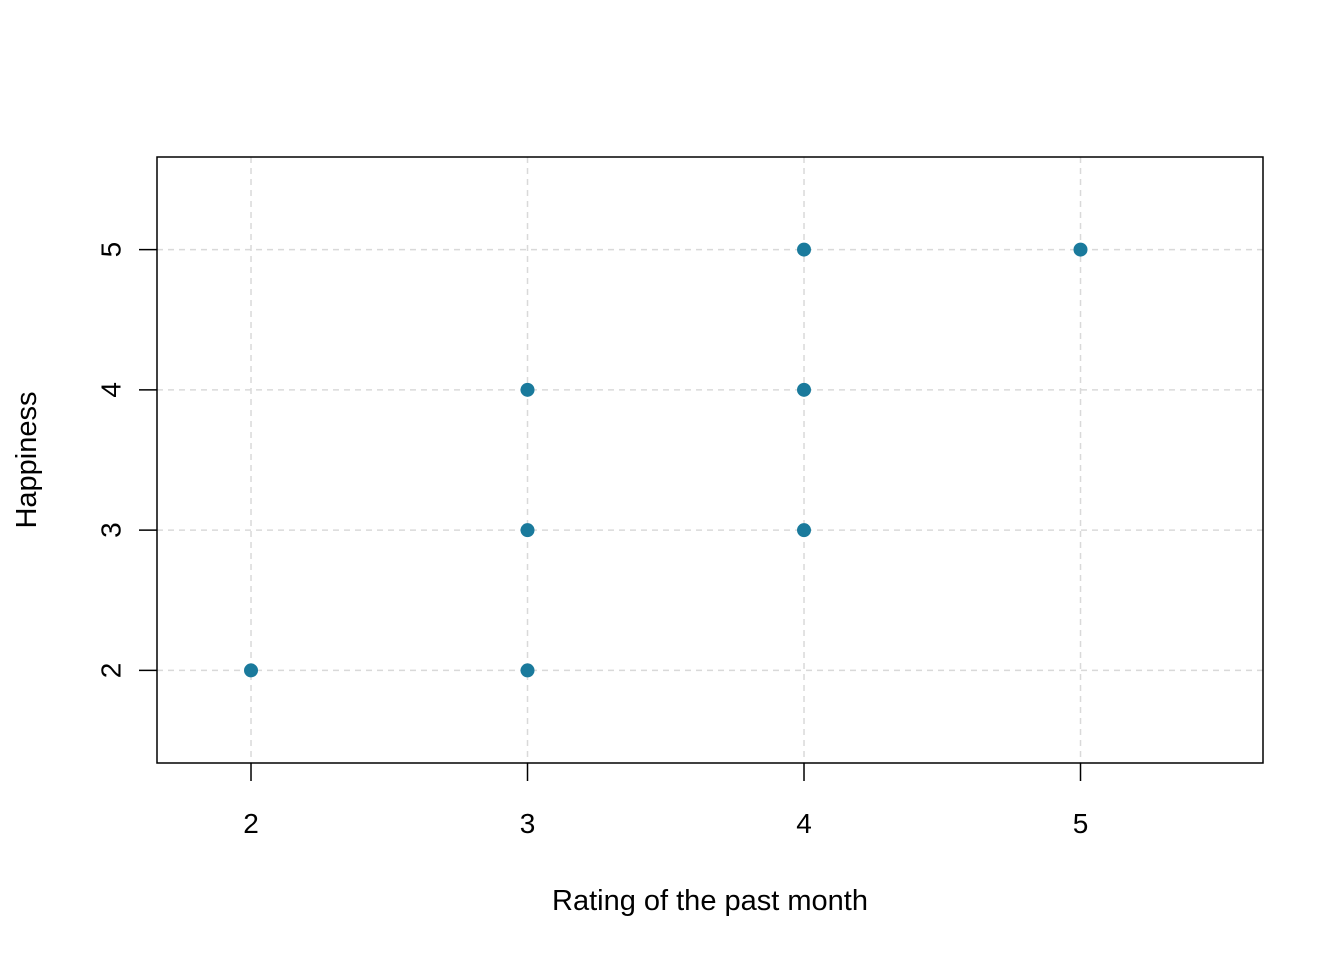 This screenshot has width=1344, height=960. What do you see at coordinates (1081, 823) in the screenshot?
I see `x-tick-label: 5` at bounding box center [1081, 823].